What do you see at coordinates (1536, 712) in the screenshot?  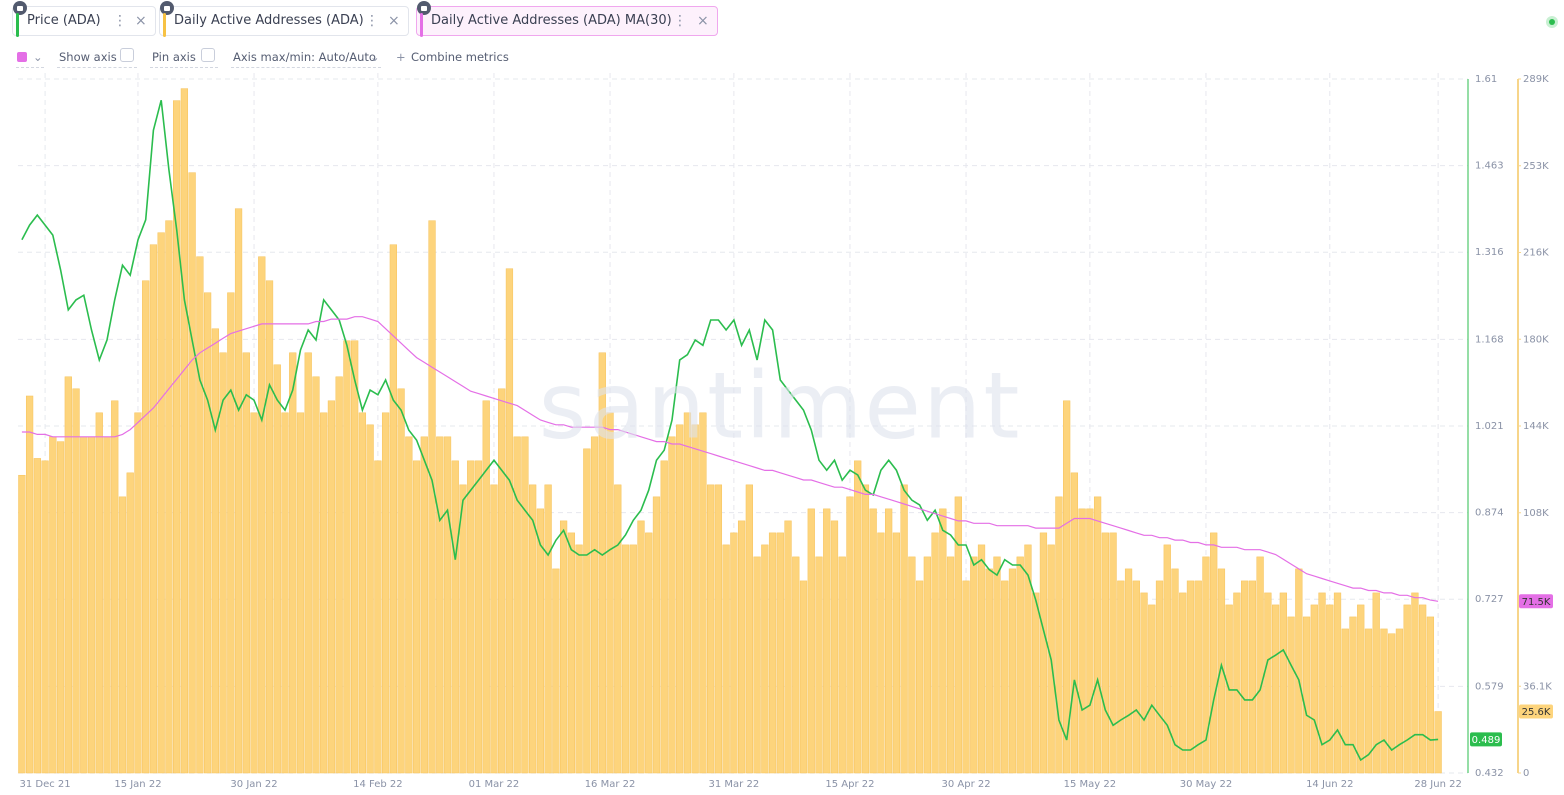 I see `value-badge-label: 25.6K` at bounding box center [1536, 712].